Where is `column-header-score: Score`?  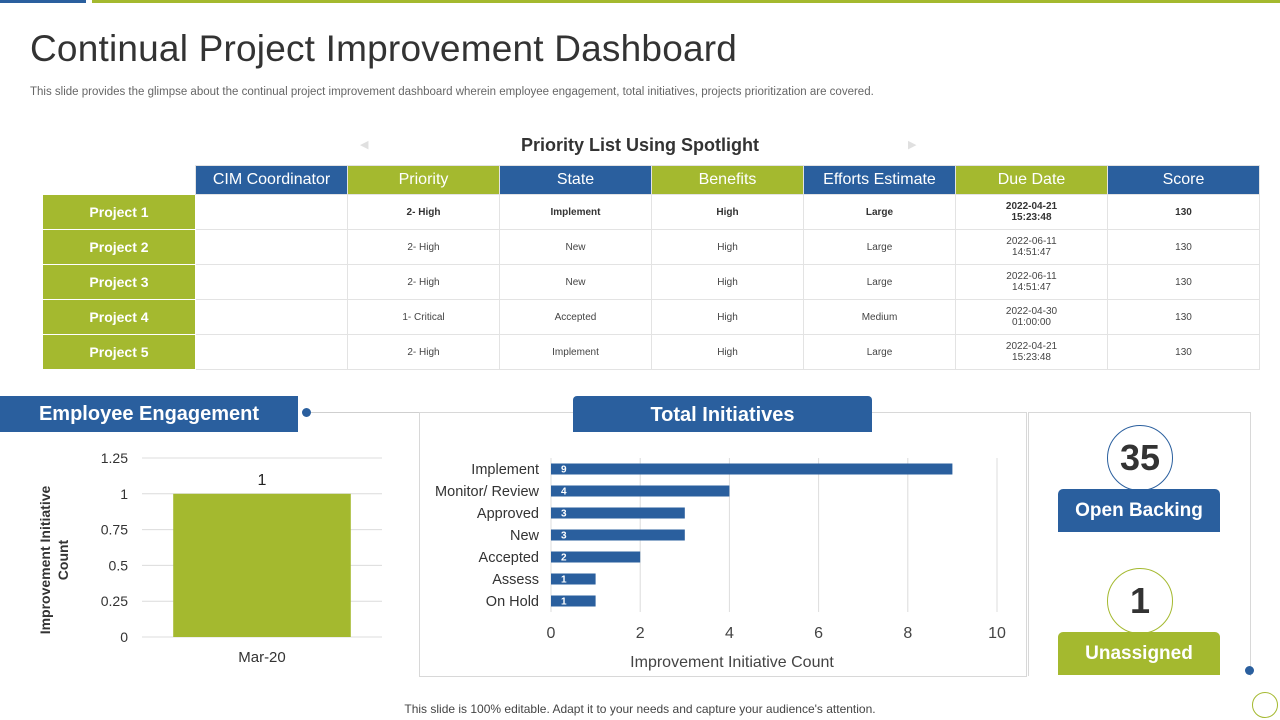
column-header-score: Score is located at coordinates (1183, 180).